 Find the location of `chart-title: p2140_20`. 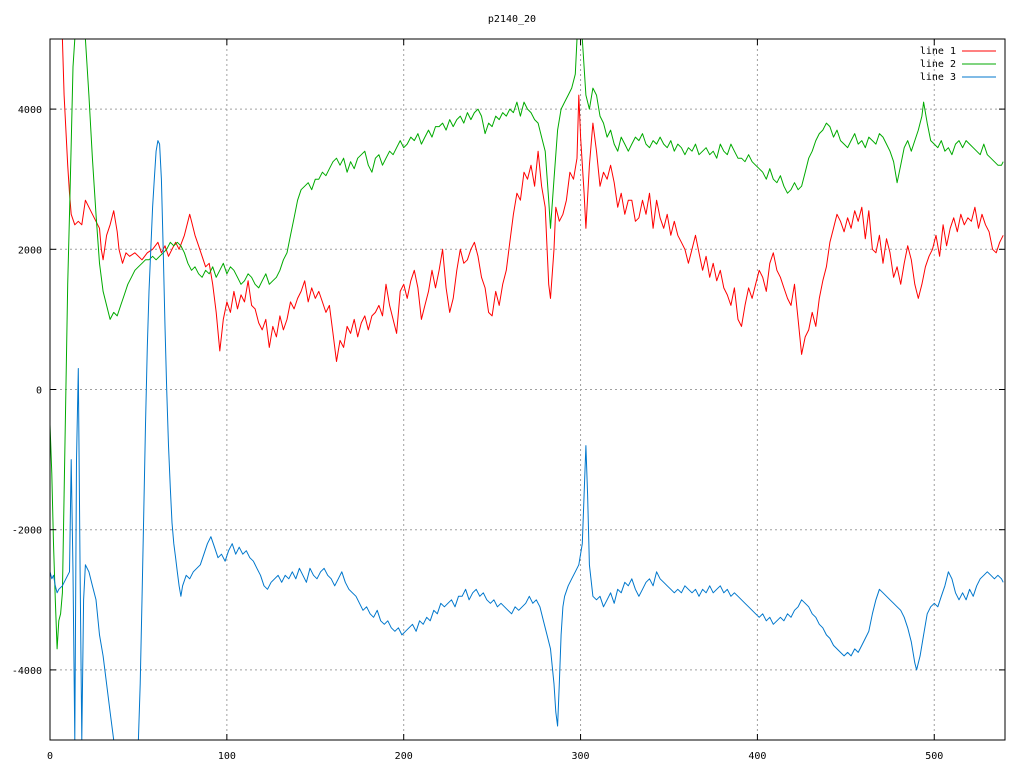

chart-title: p2140_20 is located at coordinates (512, 19).